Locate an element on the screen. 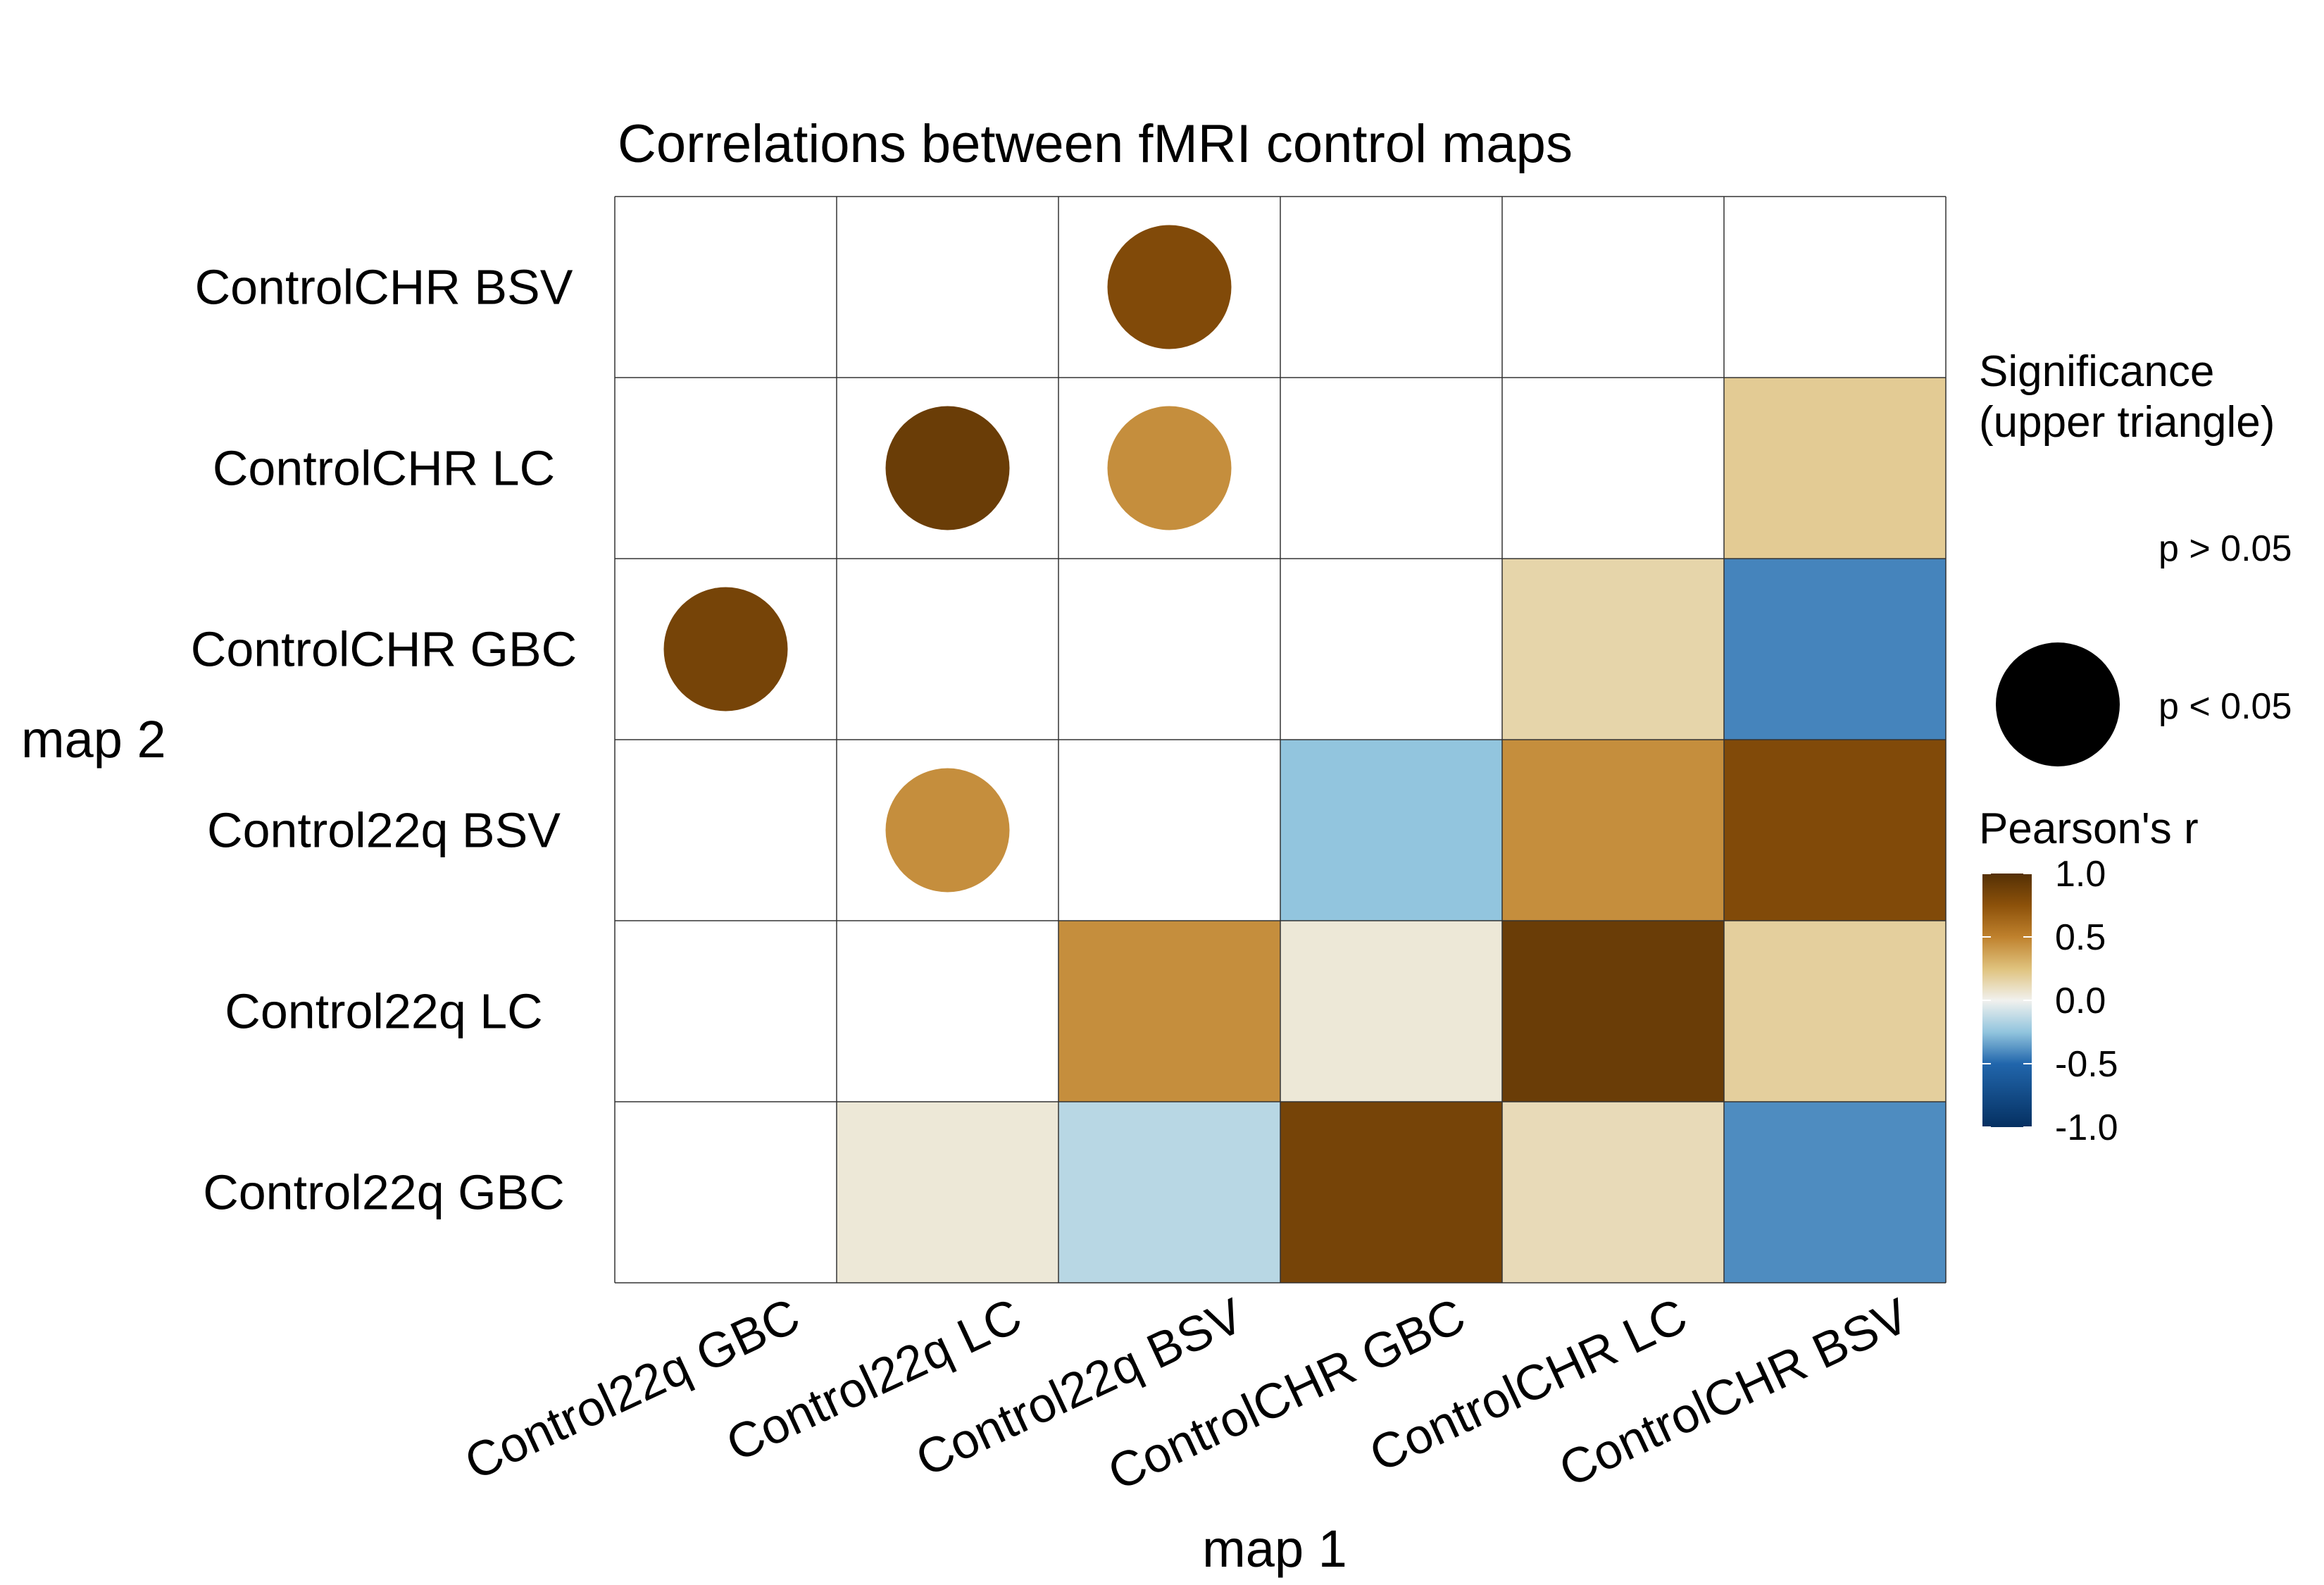  y-tick-label: Control22q LC is located at coordinates (384, 1011).